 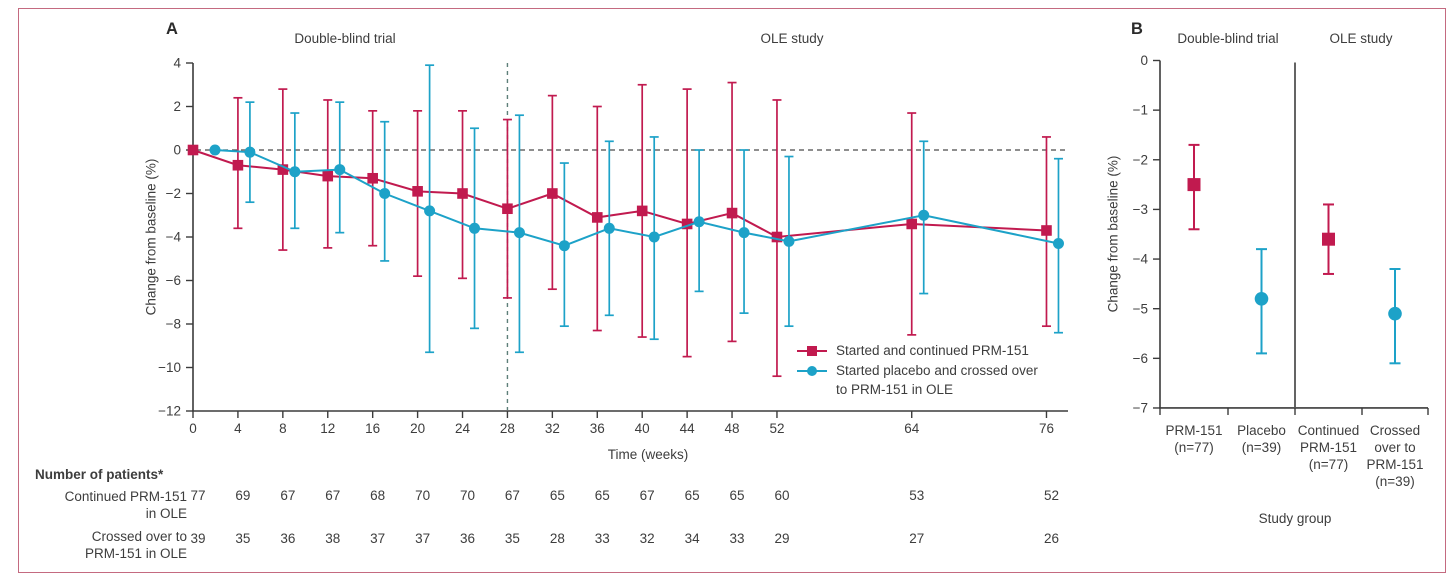 I want to click on a-x-tick-label: 12, so click(x=327, y=428).